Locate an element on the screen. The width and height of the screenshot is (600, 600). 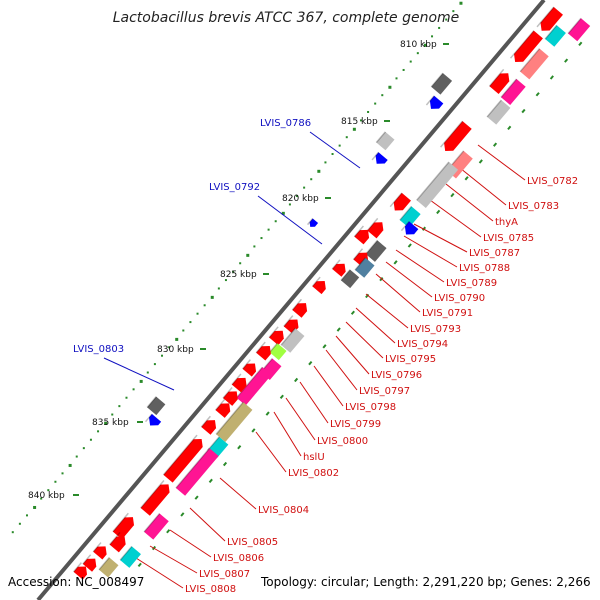
gene-label-LVIS_0796: LVIS_0796 is located at coordinates (396, 375).